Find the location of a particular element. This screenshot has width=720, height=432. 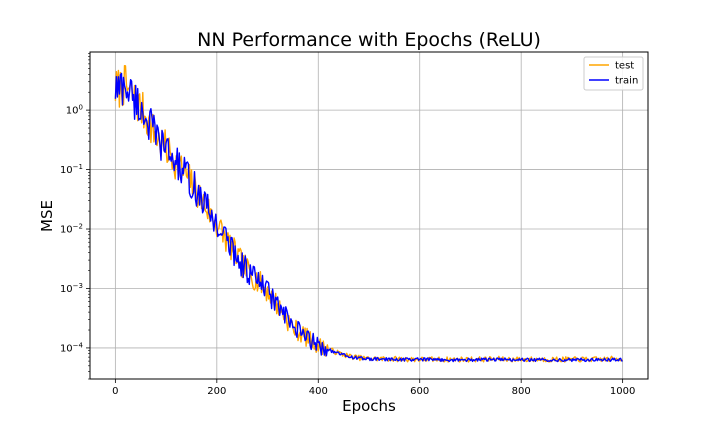

y-tick-label: 10⁻³ is located at coordinates (71, 288).